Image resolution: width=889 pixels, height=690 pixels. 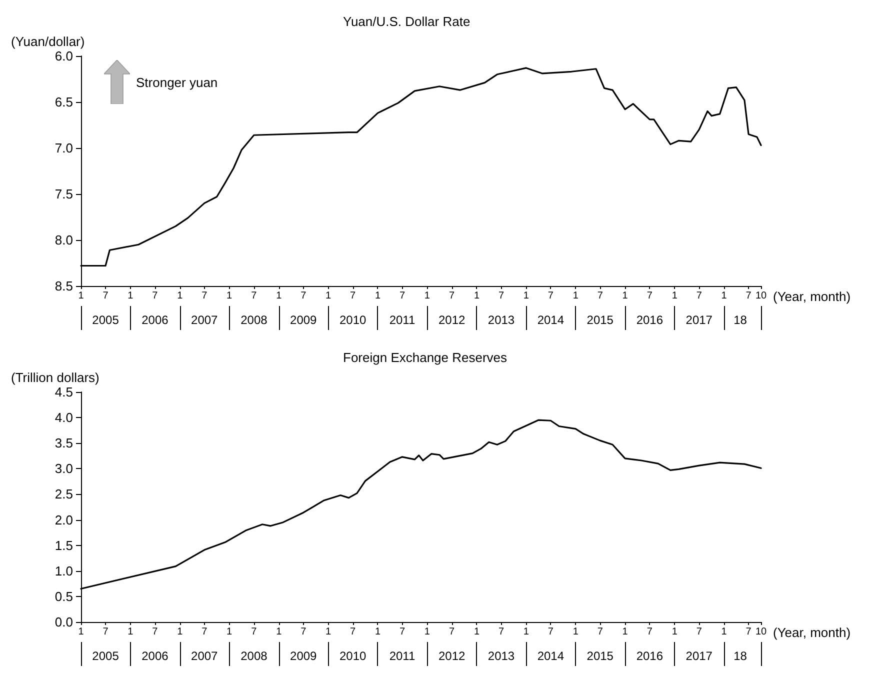 I want to click on chart-title: Yuan/U.S. Dollar Rate, so click(x=406, y=21).